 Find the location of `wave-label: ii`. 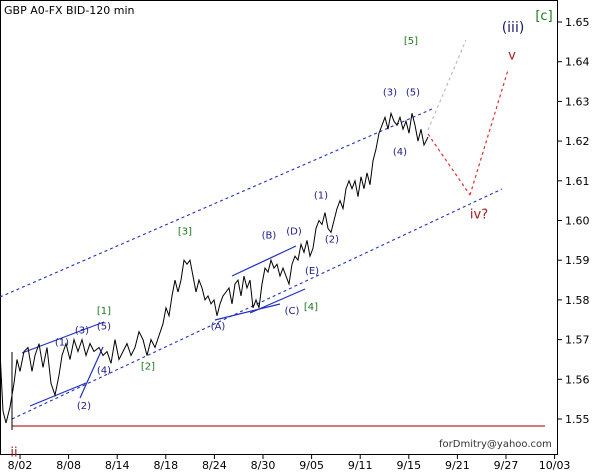

wave-label: ii is located at coordinates (13, 453).